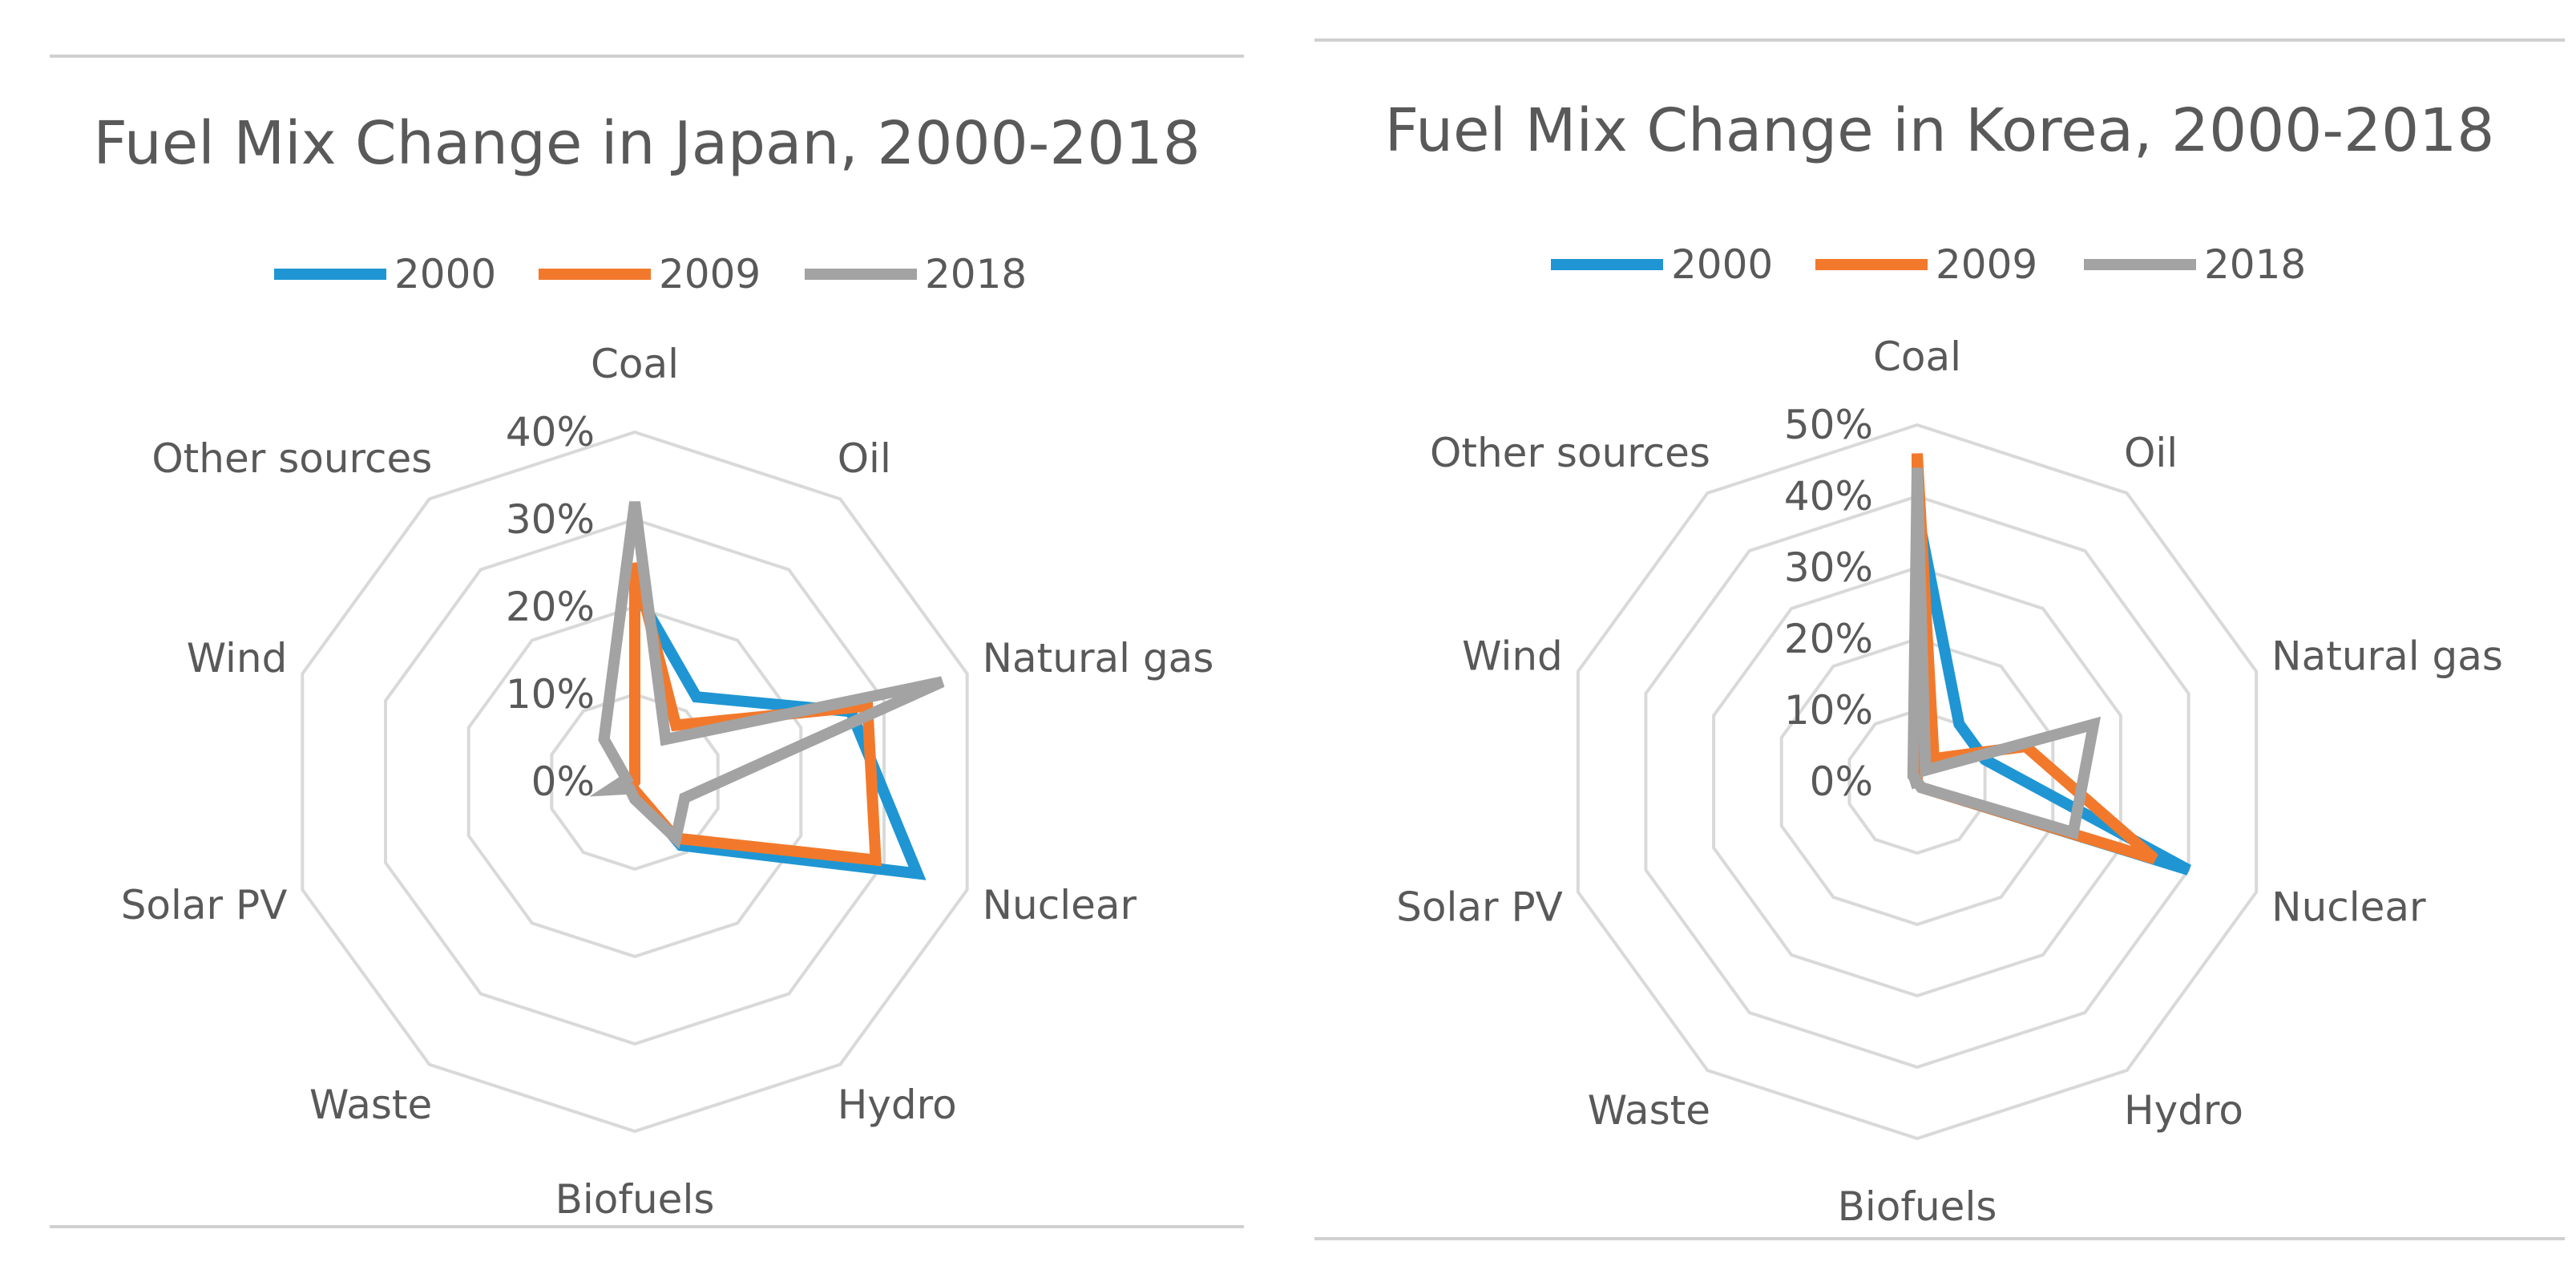 This screenshot has height=1278, width=2576. Describe the element at coordinates (1829, 425) in the screenshot. I see `radial-tick-label: 50%` at that location.